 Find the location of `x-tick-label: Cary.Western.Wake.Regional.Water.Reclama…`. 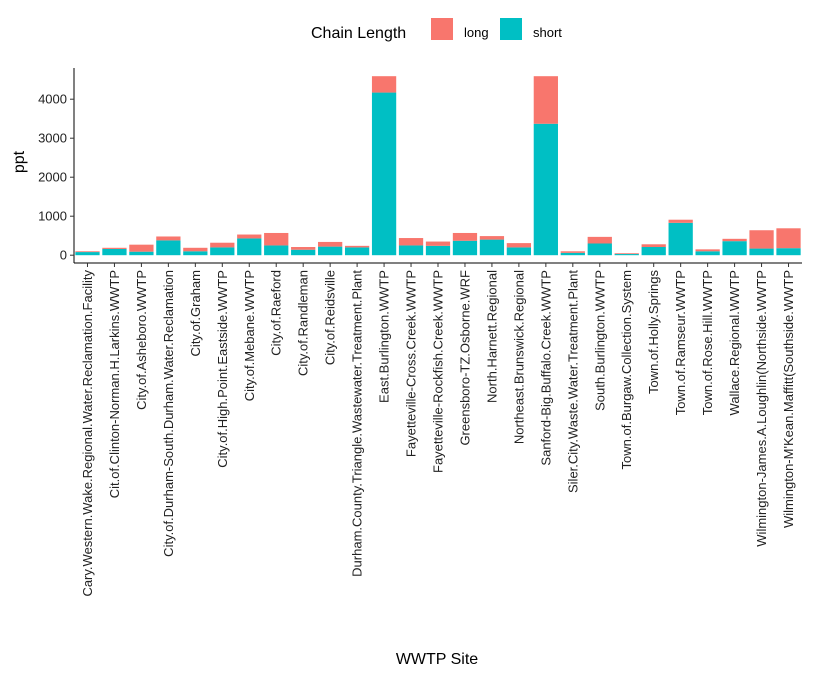

x-tick-label: Cary.Western.Wake.Regional.Water.Reclama… is located at coordinates (87, 433).